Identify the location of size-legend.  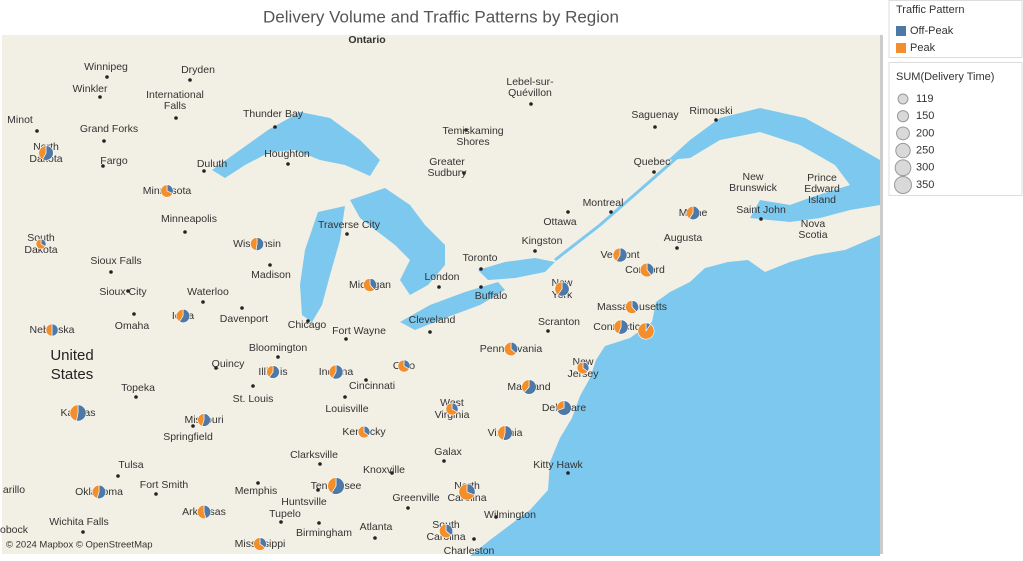
(955, 129).